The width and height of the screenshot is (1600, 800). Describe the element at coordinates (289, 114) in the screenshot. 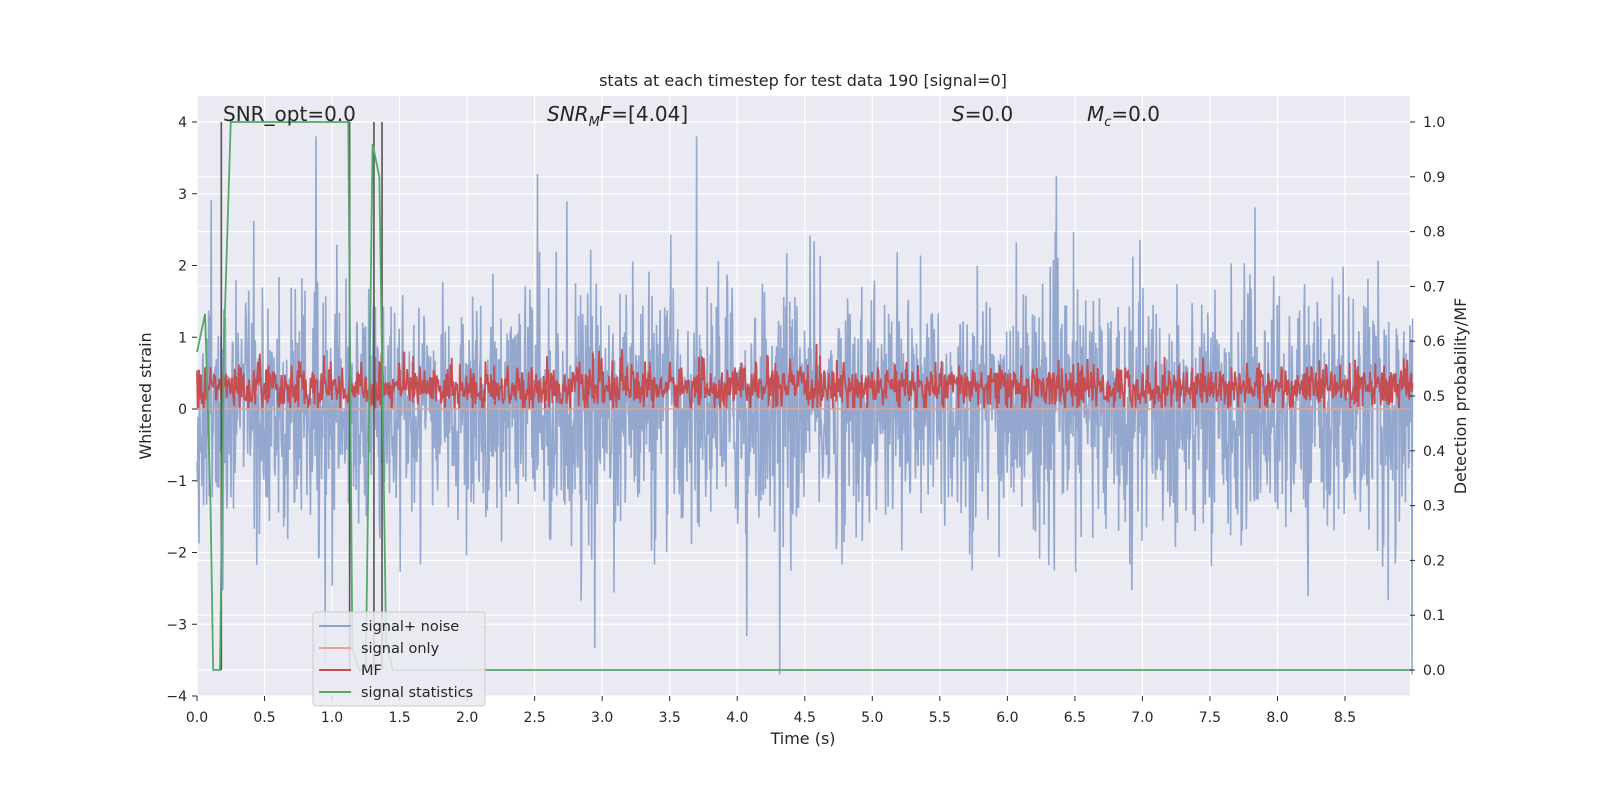

I see `annotation-snr-opt: SNR_opt=0.0` at that location.